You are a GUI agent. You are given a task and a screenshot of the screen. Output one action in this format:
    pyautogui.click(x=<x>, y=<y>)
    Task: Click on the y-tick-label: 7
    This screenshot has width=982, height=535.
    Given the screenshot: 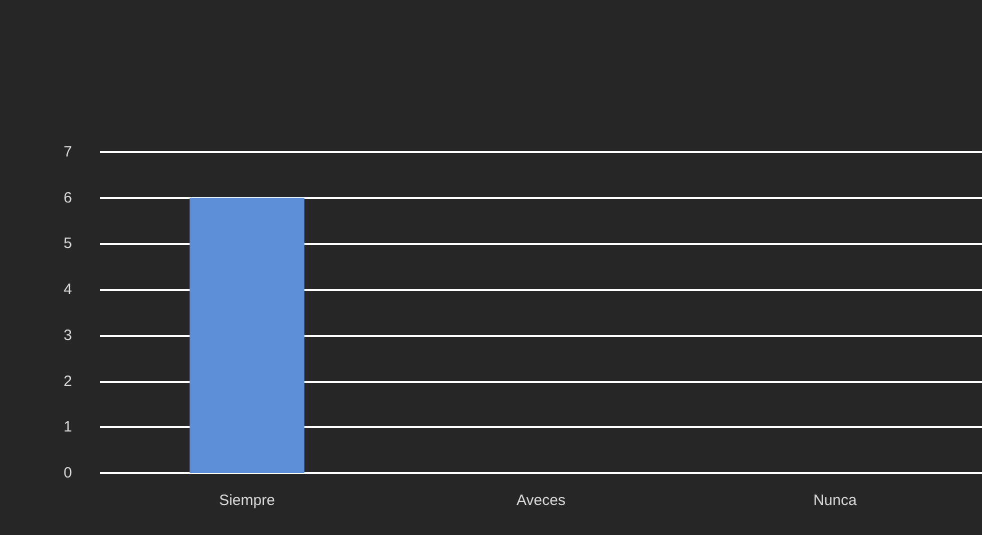 What is the action you would take?
    pyautogui.click(x=68, y=152)
    